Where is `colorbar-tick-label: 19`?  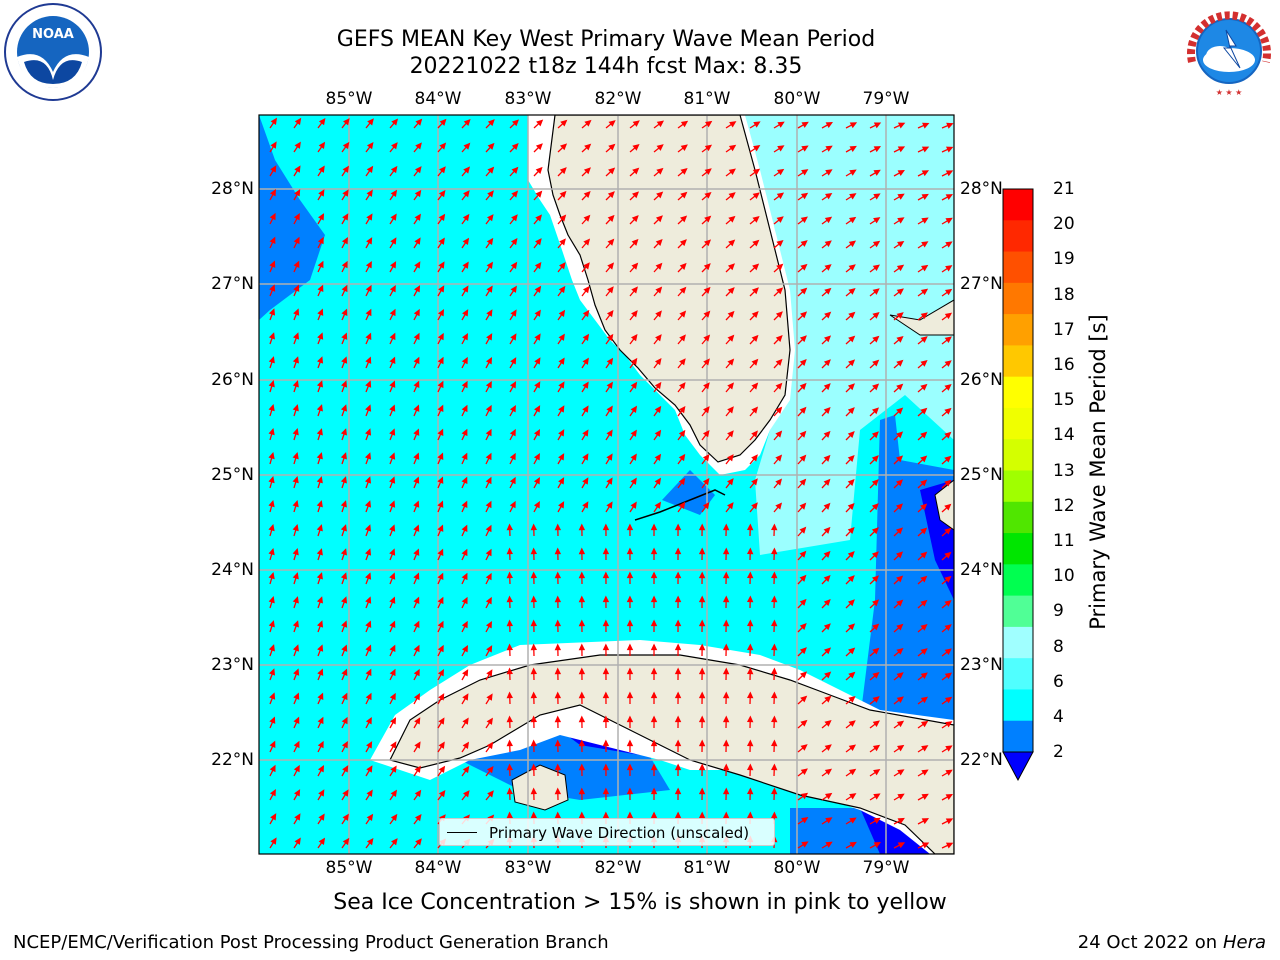
colorbar-tick-label: 19 is located at coordinates (1064, 259).